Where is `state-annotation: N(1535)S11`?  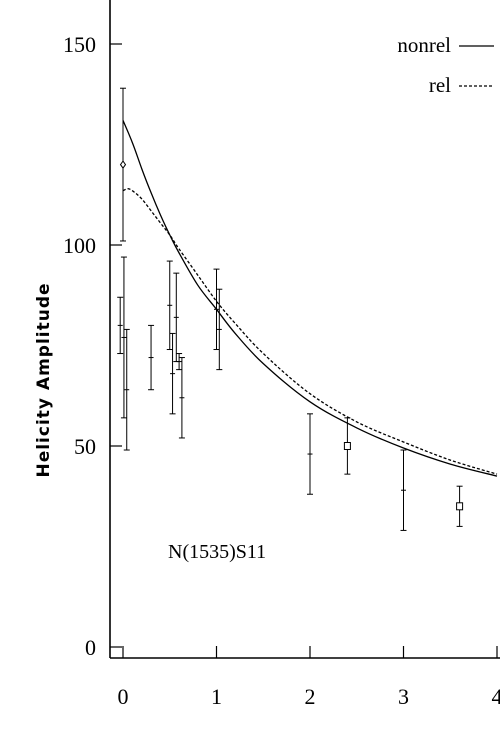
state-annotation: N(1535)S11 is located at coordinates (217, 552).